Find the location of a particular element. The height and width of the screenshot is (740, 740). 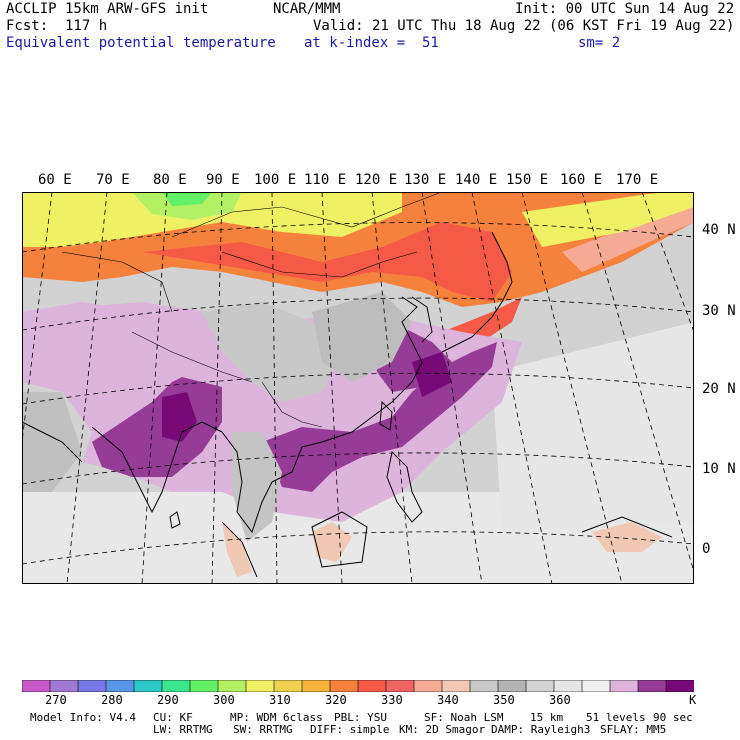

lon-label-120e: 120 E is located at coordinates (376, 180).